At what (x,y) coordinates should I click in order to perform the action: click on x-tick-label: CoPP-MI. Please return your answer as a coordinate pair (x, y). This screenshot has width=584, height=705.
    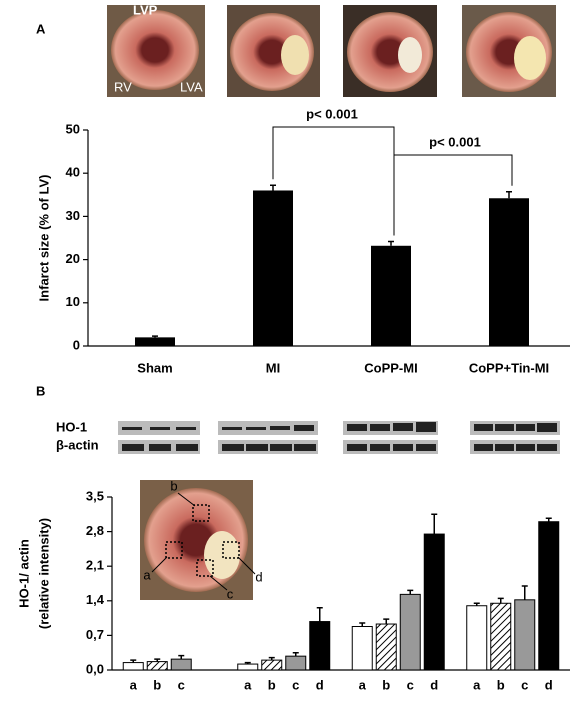
    Looking at the image, I should click on (390, 367).